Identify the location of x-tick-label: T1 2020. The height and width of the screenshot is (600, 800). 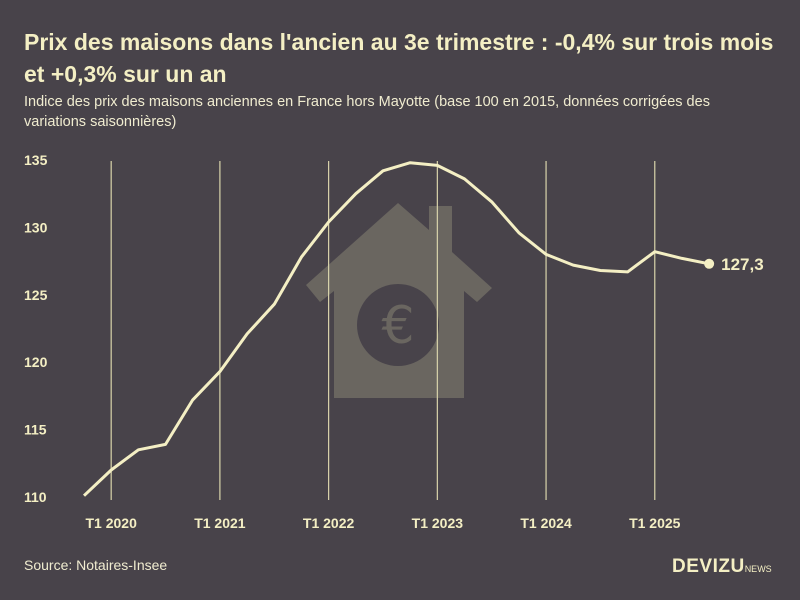
(111, 523).